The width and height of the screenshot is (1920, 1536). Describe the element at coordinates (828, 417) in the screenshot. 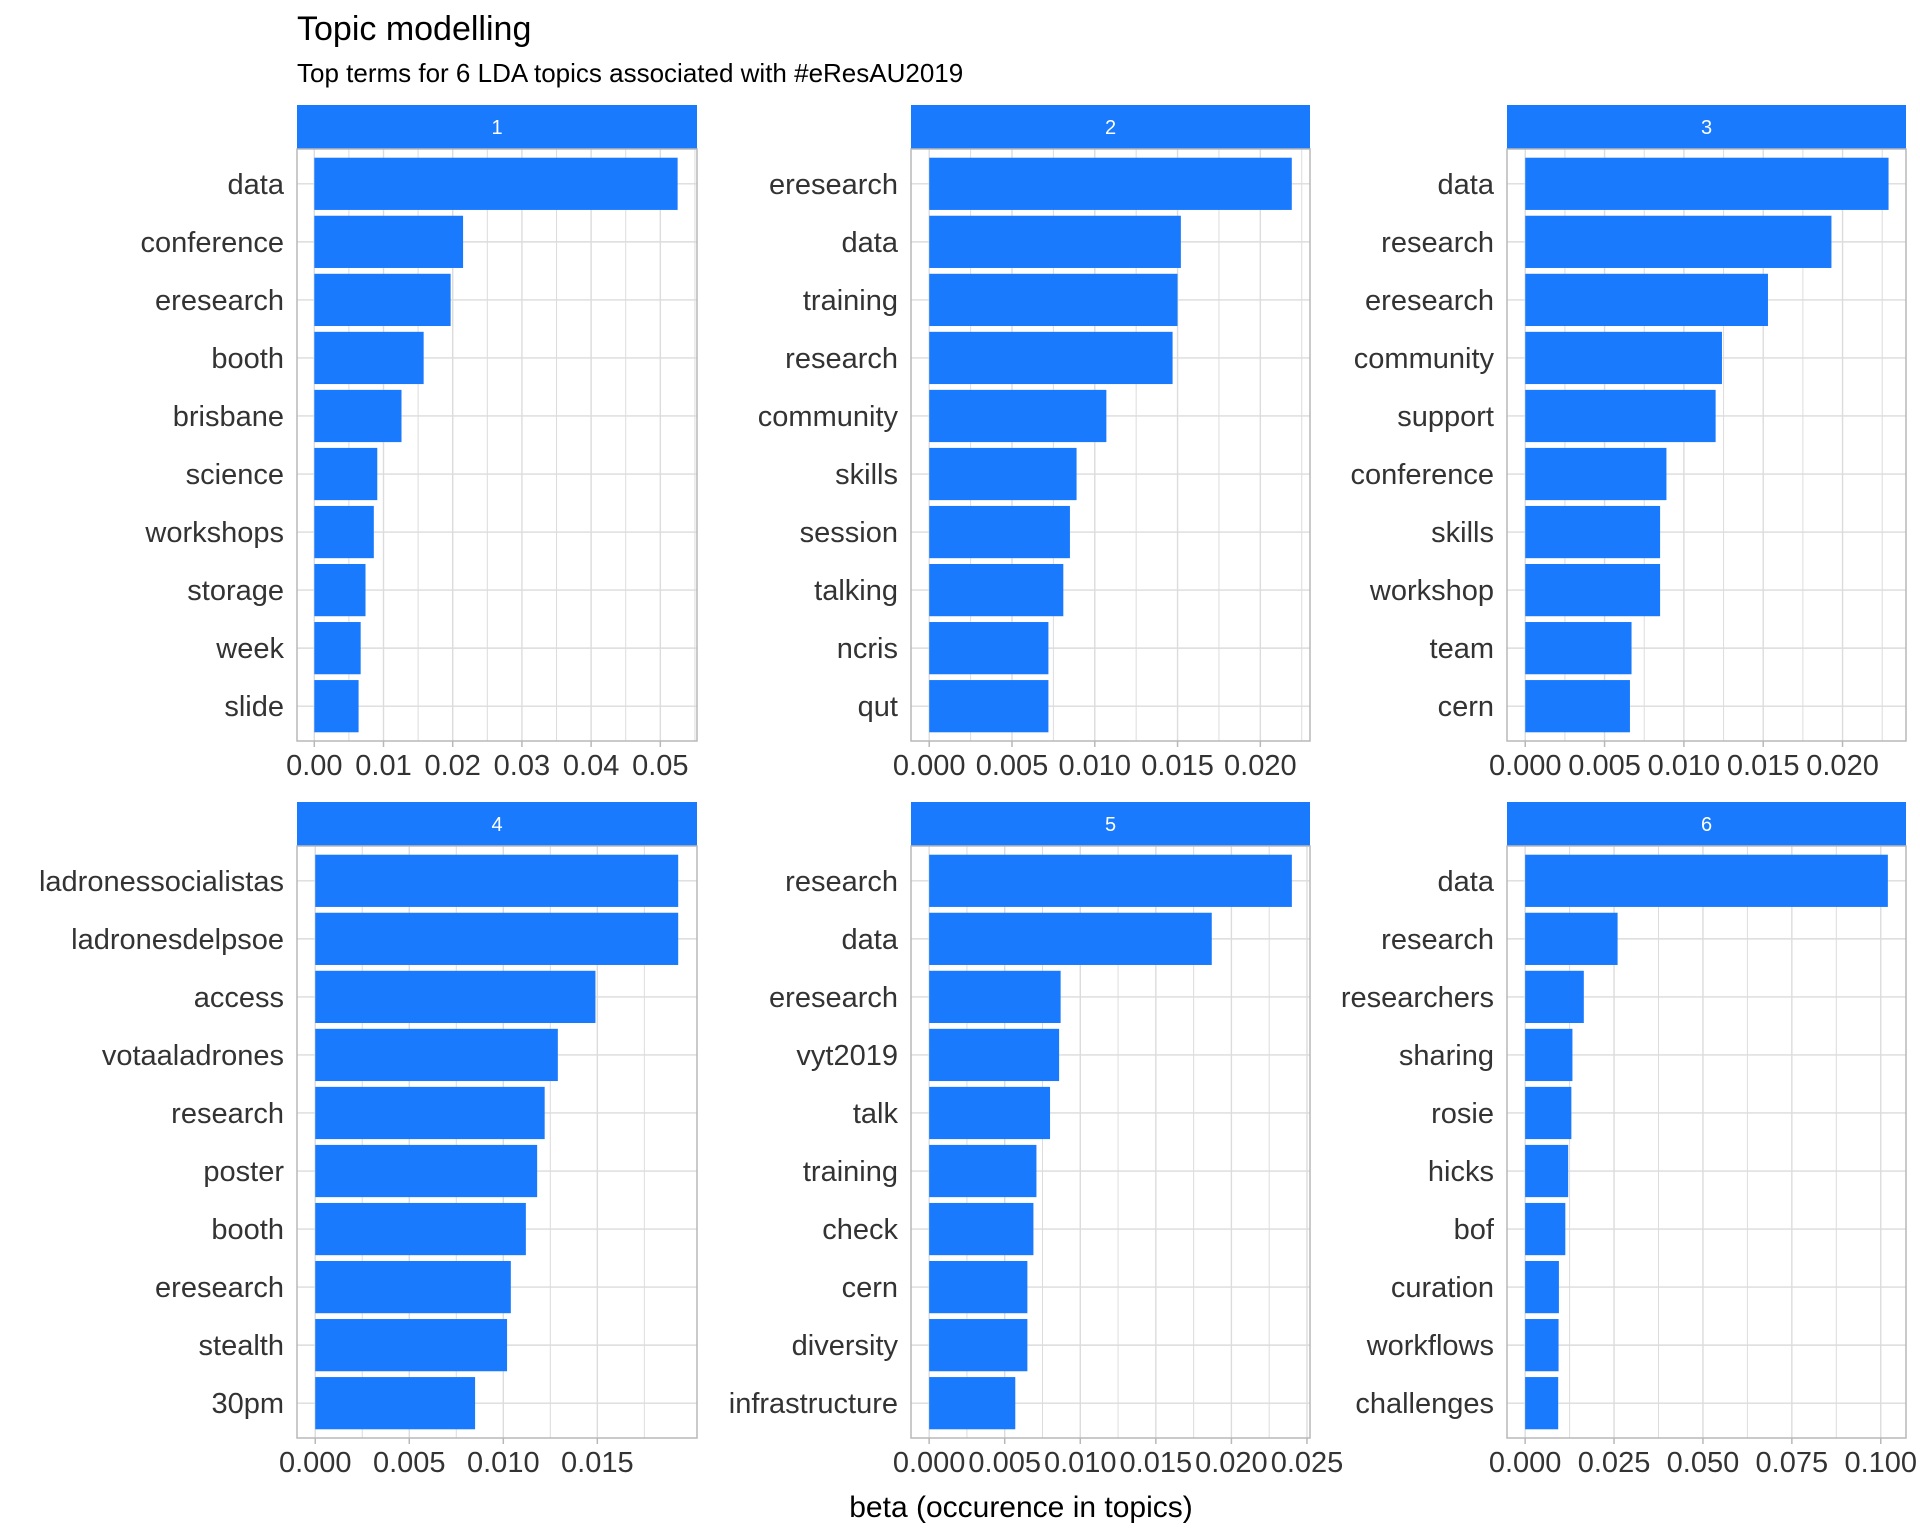

I see `category-label: community` at that location.